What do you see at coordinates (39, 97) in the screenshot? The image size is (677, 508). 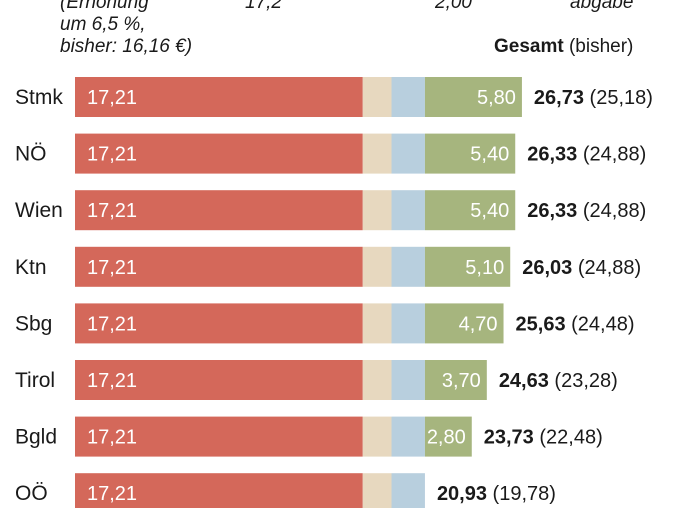 I see `category-label: Stmk` at bounding box center [39, 97].